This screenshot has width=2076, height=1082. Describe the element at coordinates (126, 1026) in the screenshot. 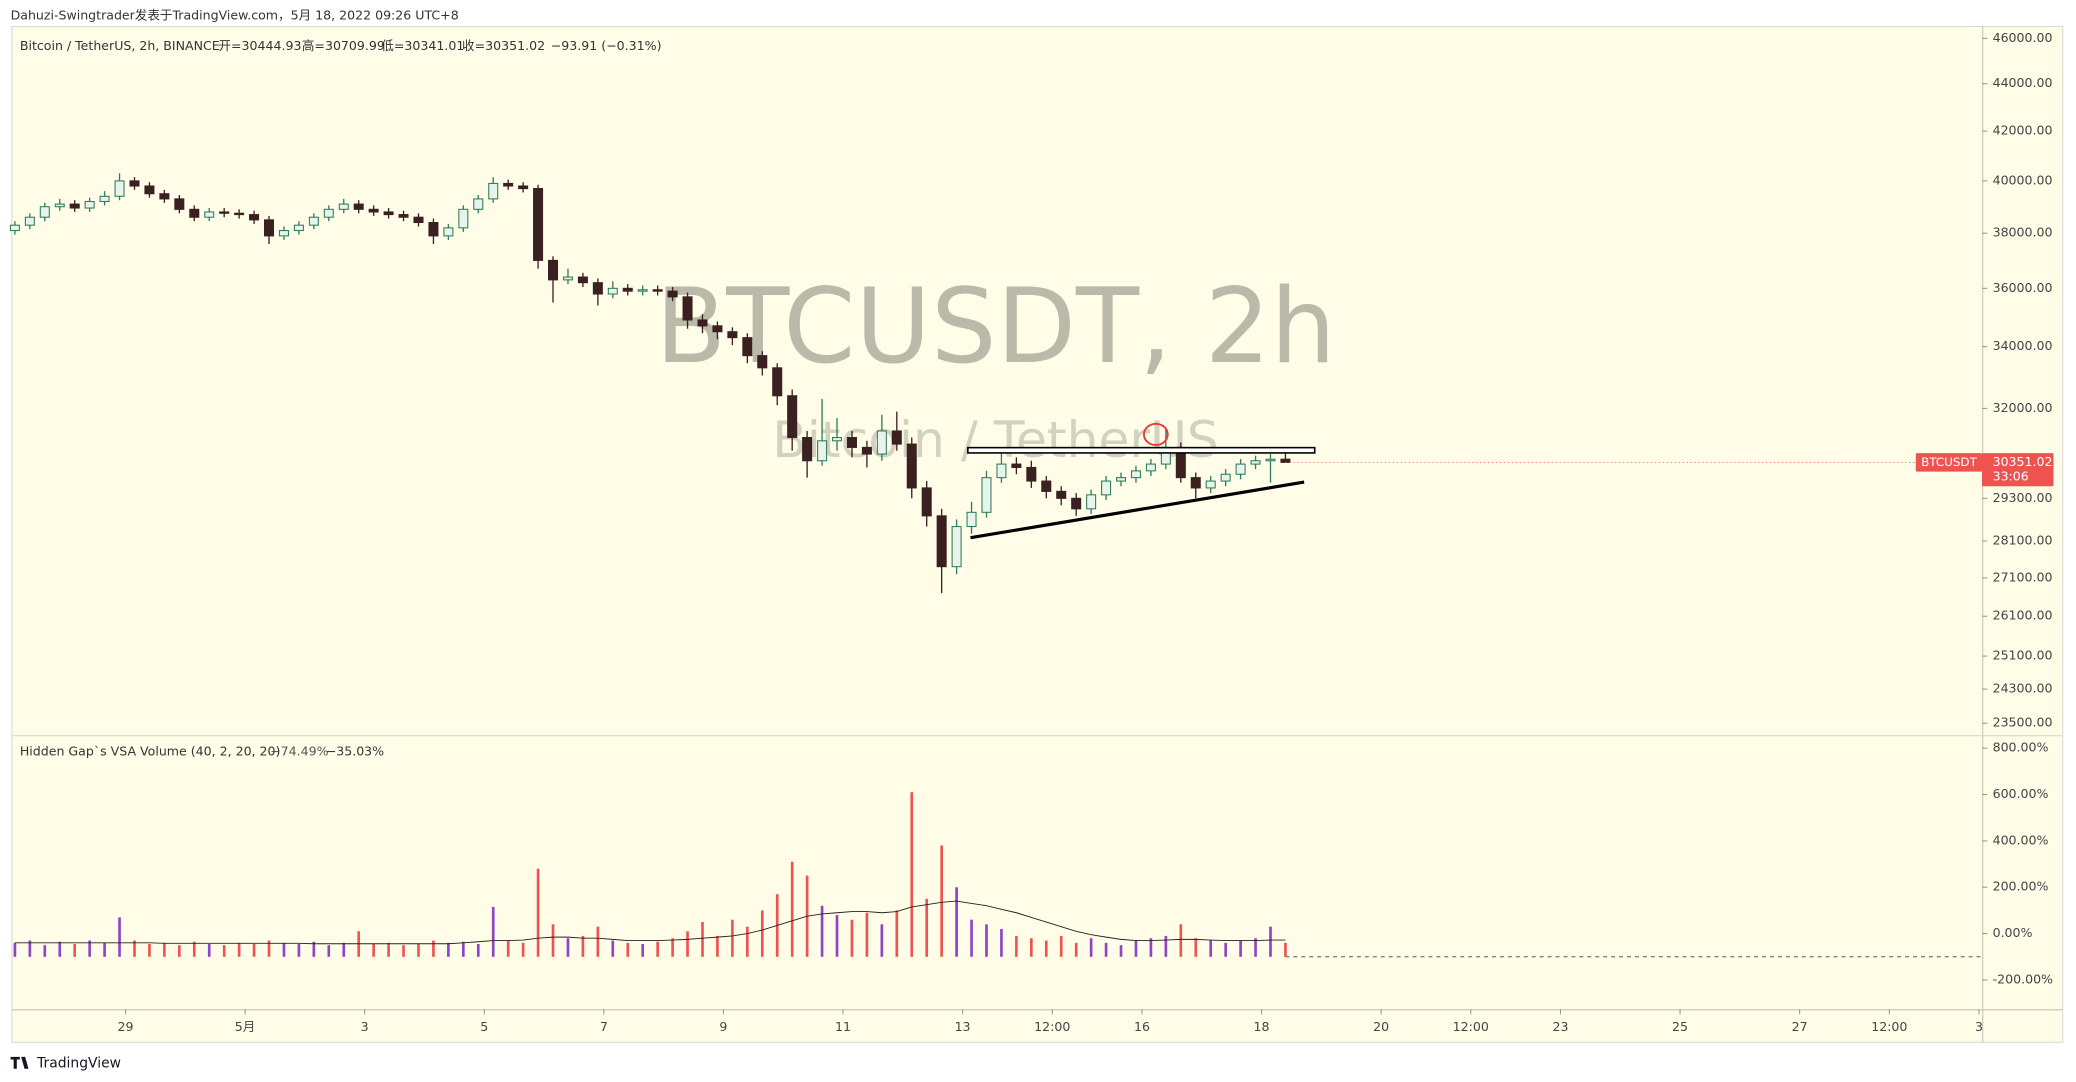

I see `x-tick-label: 29` at that location.